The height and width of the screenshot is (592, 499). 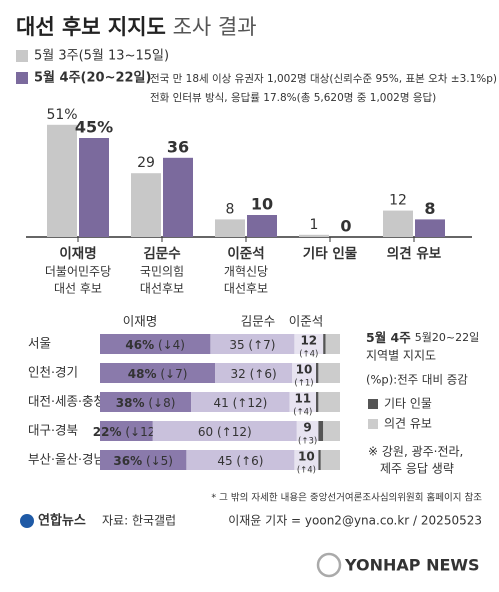 I want to click on category-note: 개혁신당, so click(x=246, y=272).